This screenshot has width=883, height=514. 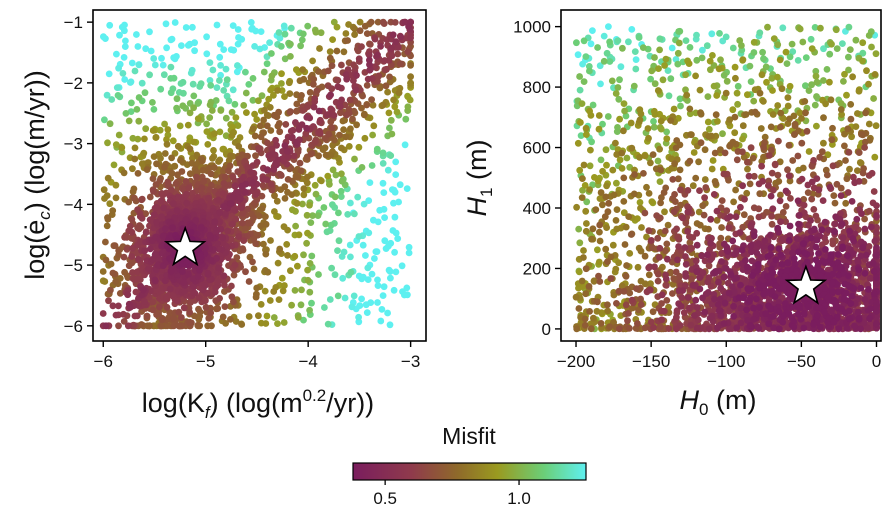 What do you see at coordinates (73, 265) in the screenshot?
I see `y-tick-label: −5` at bounding box center [73, 265].